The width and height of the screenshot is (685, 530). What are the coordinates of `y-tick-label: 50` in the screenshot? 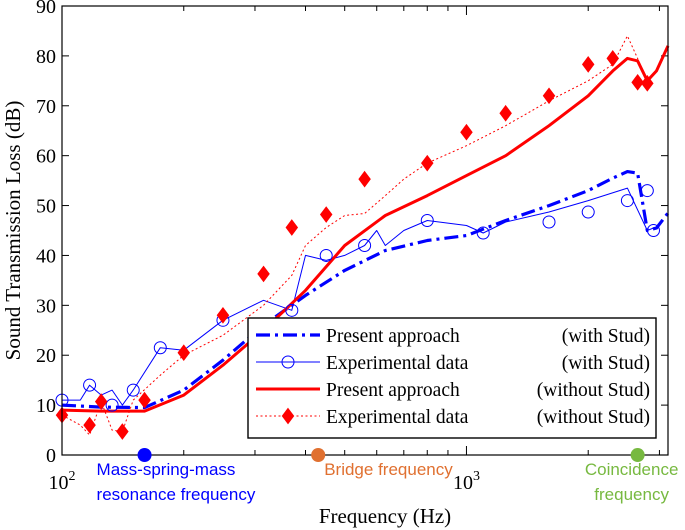 It's located at (46, 207).